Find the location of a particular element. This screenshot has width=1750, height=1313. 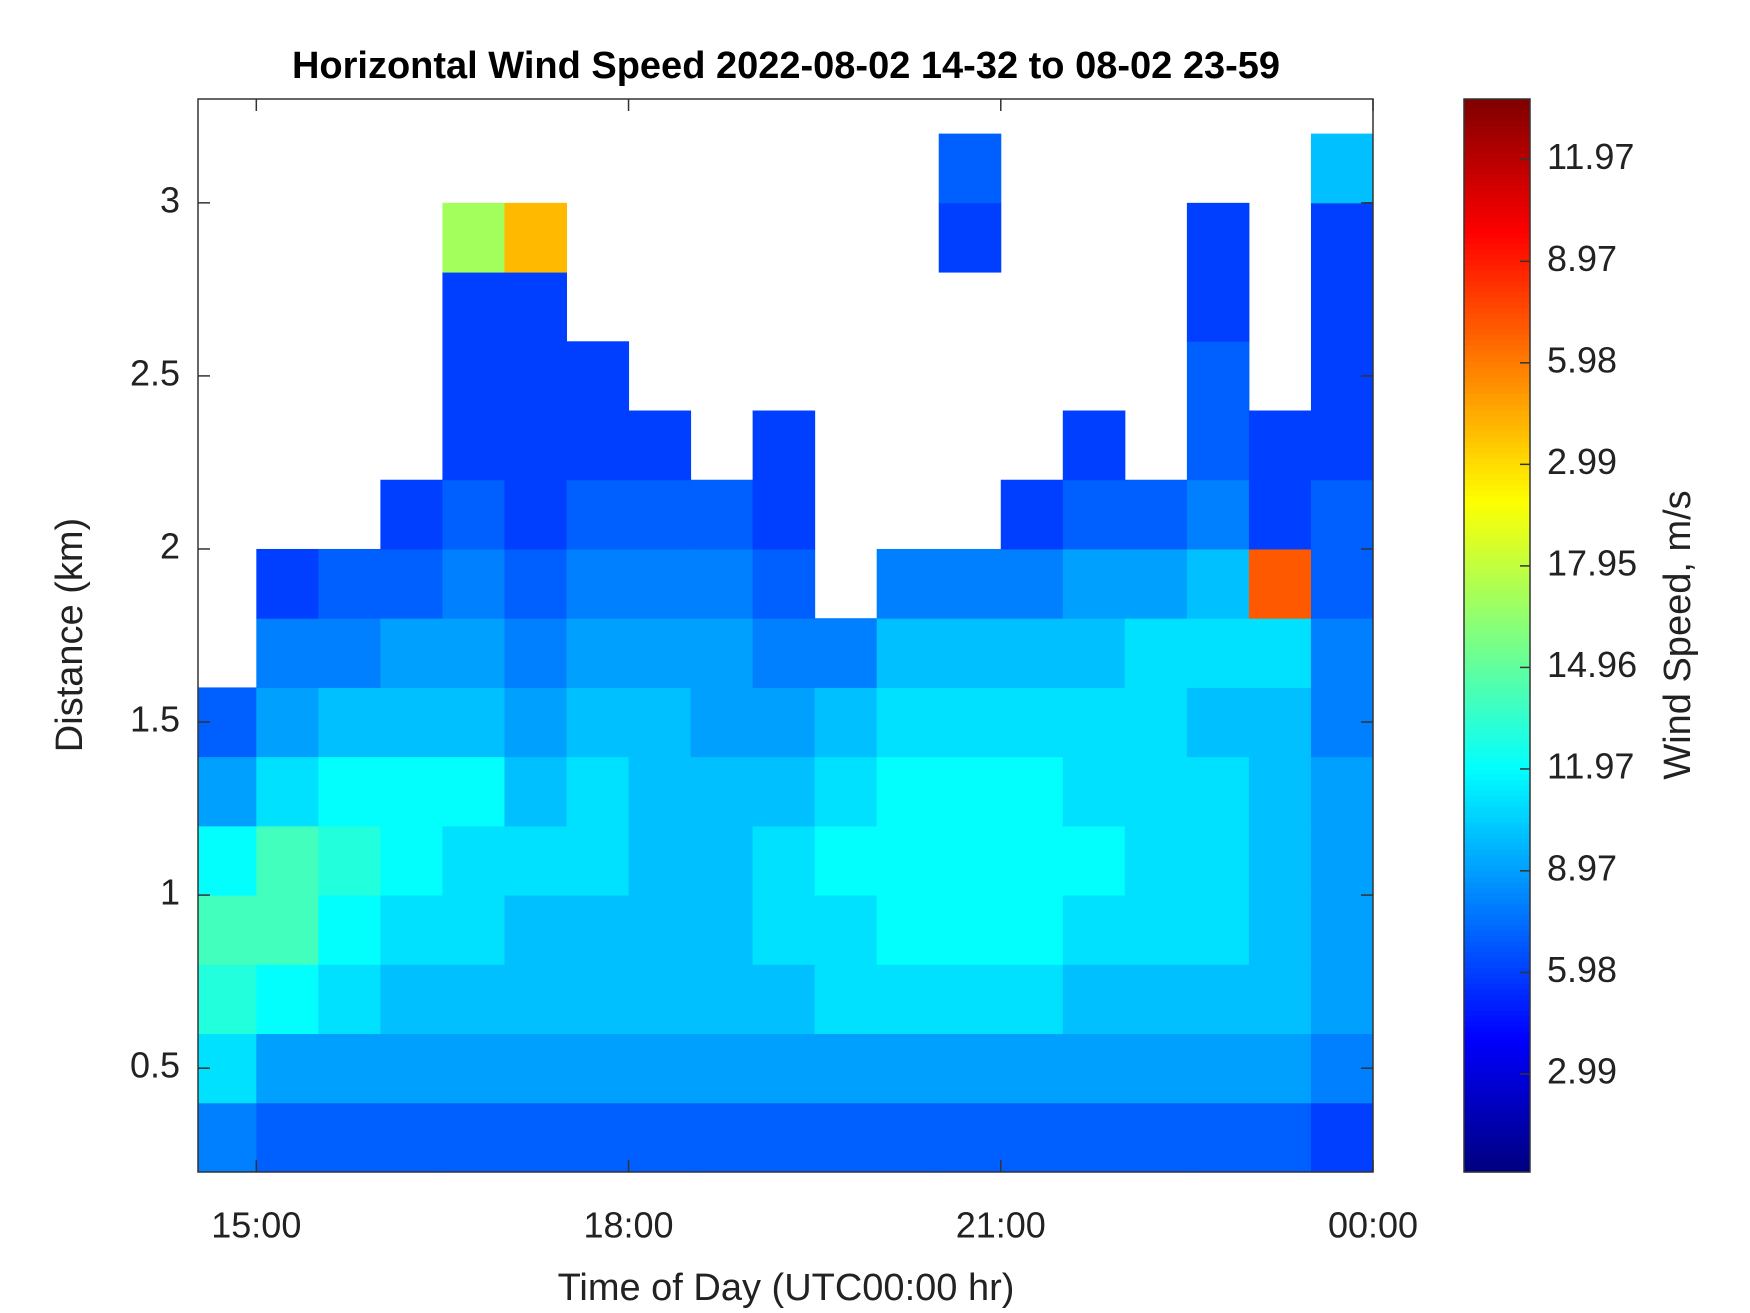

y-tick-label: 0.5 is located at coordinates (155, 1065).